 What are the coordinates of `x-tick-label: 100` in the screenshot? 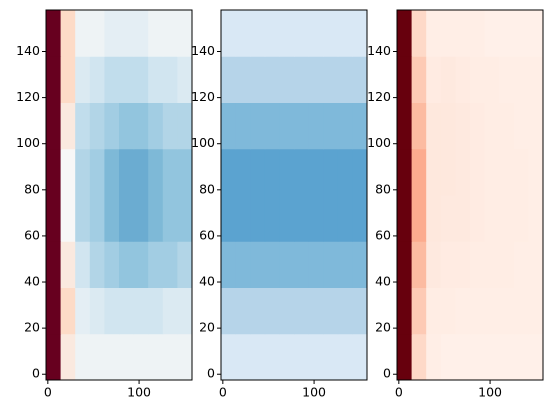 It's located at (139, 392).